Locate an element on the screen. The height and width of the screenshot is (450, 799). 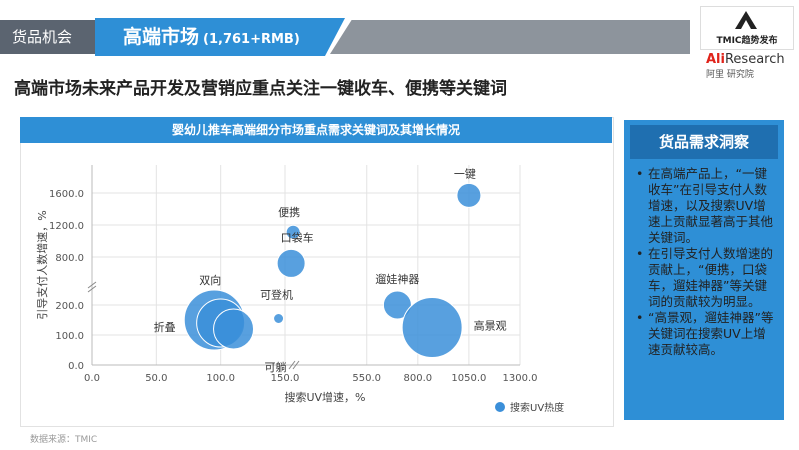
y-tick-label: 200.0 is located at coordinates (69, 306).